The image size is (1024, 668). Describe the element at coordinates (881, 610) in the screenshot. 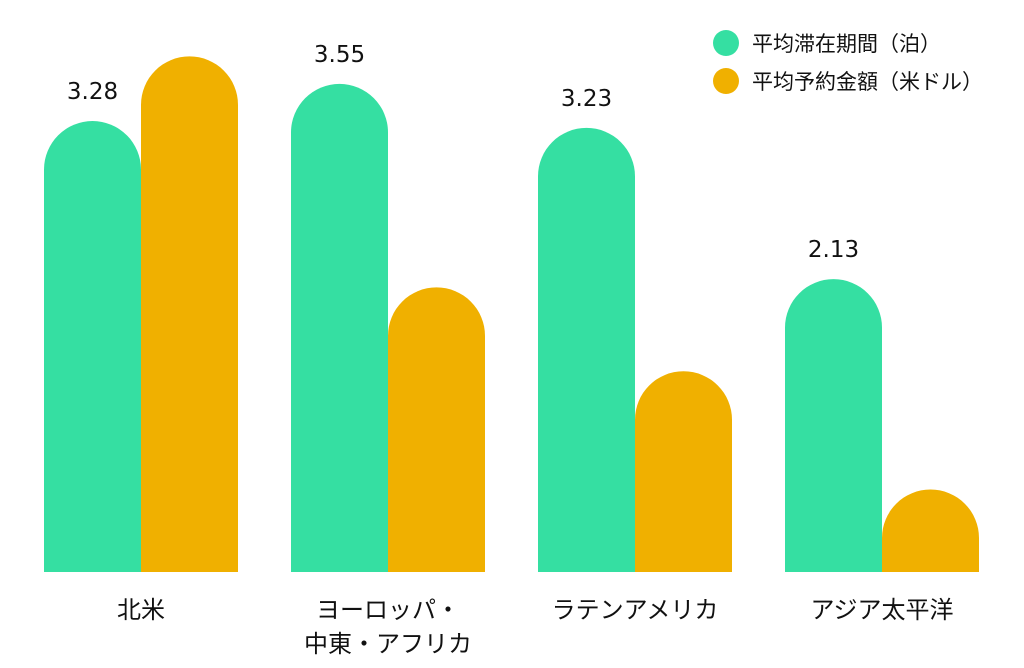

I see `category-label-3: アジア太平洋` at that location.